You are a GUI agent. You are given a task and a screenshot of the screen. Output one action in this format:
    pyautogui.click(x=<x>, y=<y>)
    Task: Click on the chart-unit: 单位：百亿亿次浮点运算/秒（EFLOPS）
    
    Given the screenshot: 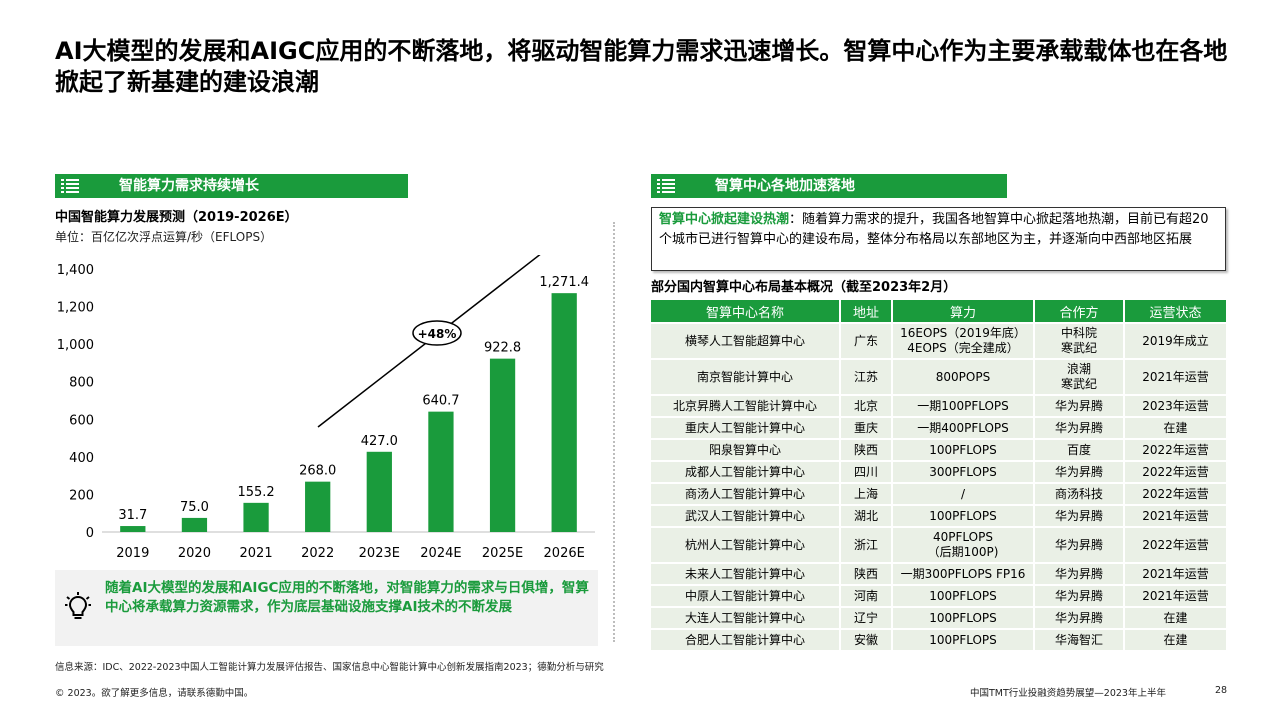 What is the action you would take?
    pyautogui.click(x=164, y=237)
    